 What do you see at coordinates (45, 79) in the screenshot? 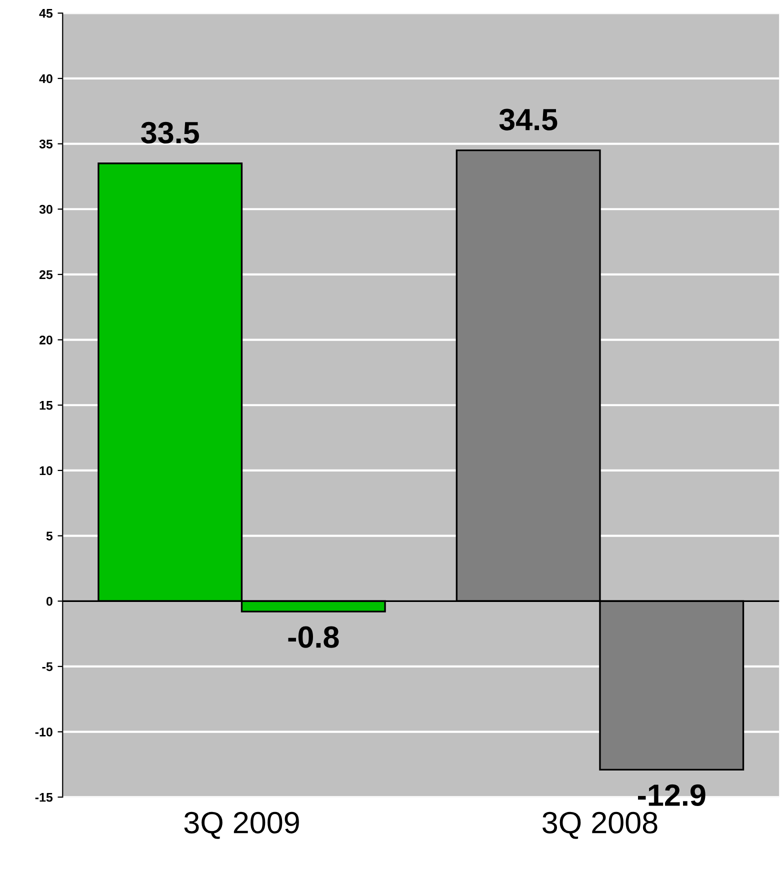
I see `y-tick-label: 40` at bounding box center [45, 79].